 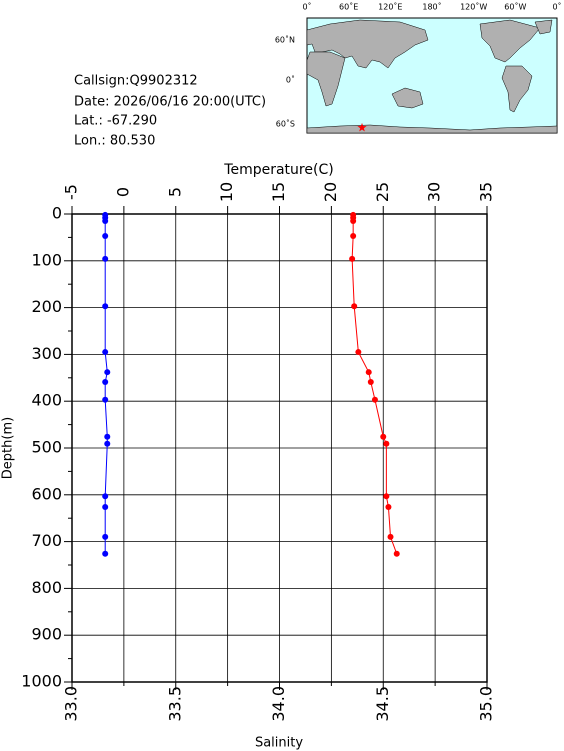 I want to click on x-axis-label: Salinity, so click(x=279, y=743).